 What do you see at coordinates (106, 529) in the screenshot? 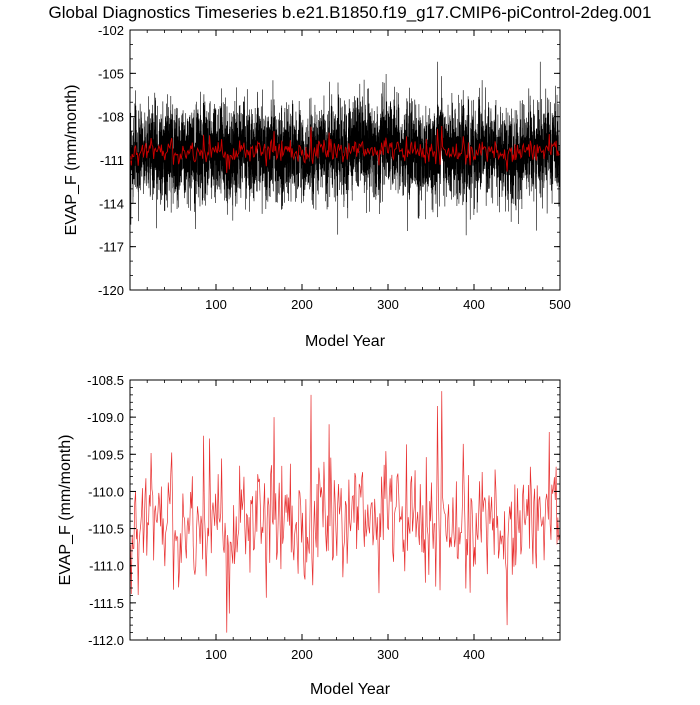
I see `y-tick-label: -110.5` at bounding box center [106, 529].